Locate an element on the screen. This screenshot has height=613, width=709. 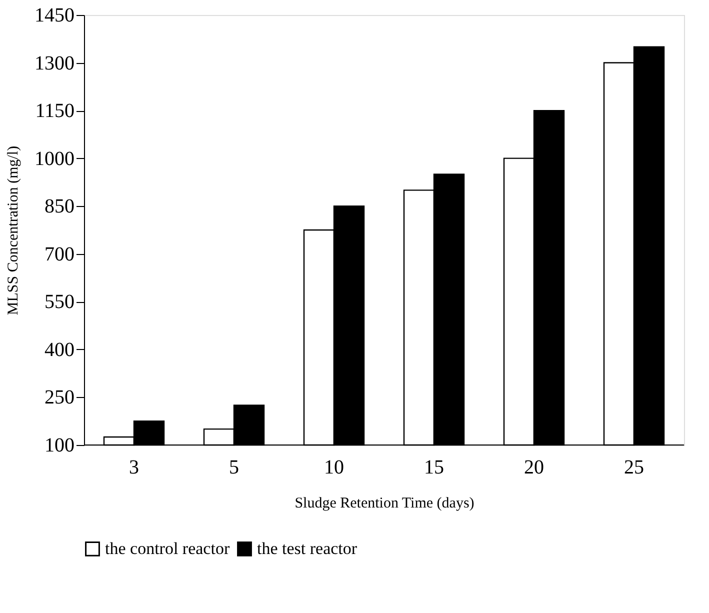
y-tick-label: 1000 is located at coordinates (54, 159).